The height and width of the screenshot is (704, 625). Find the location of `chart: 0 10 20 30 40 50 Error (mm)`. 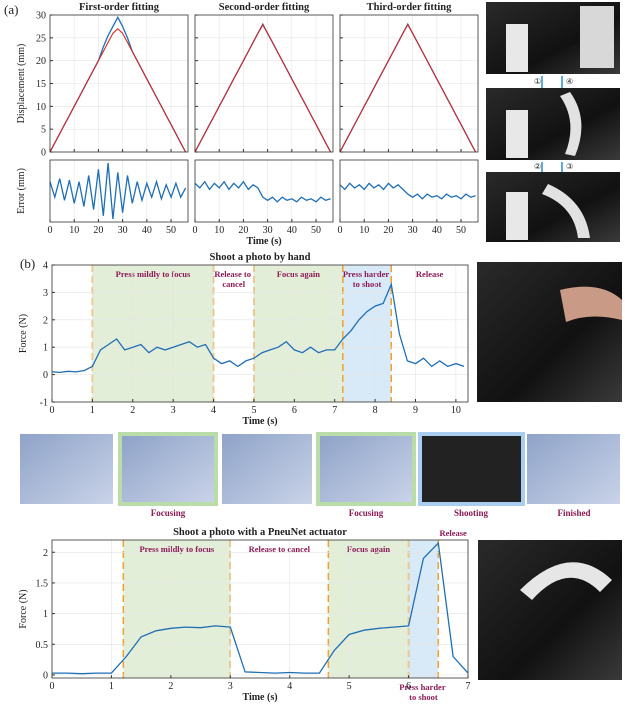

chart: 0 10 20 30 40 50 Error (mm) is located at coordinates (102, 197).